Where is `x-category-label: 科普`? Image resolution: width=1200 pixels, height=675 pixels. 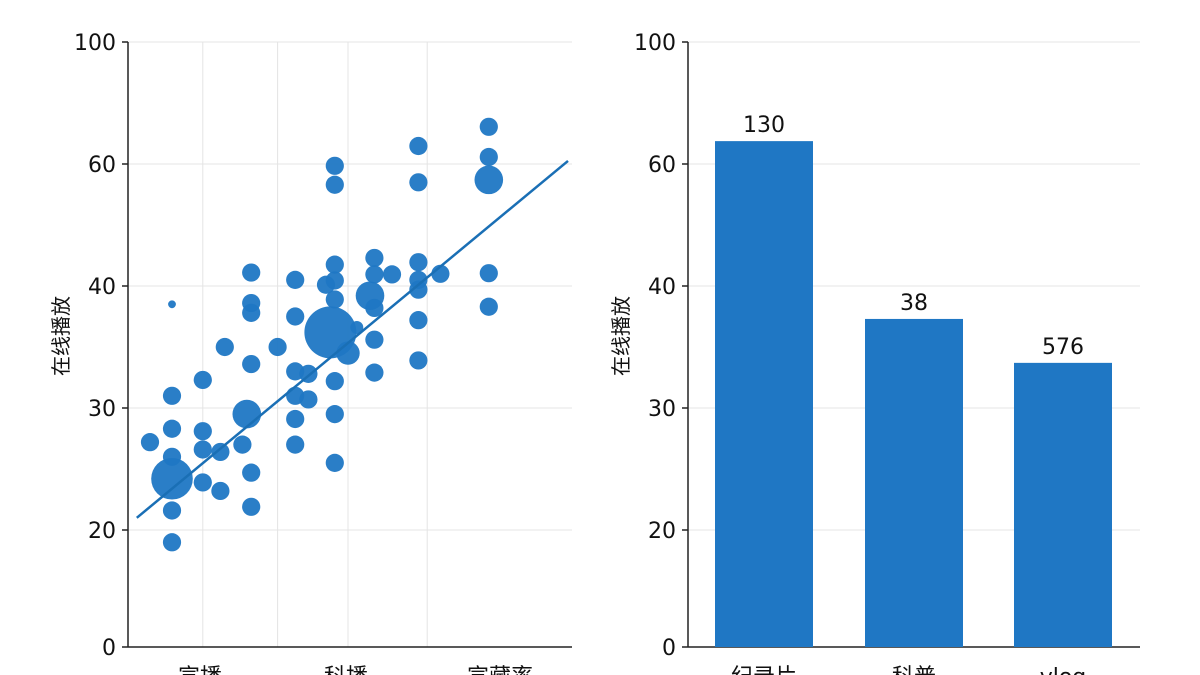
x-category-label: 科普 is located at coordinates (914, 670).